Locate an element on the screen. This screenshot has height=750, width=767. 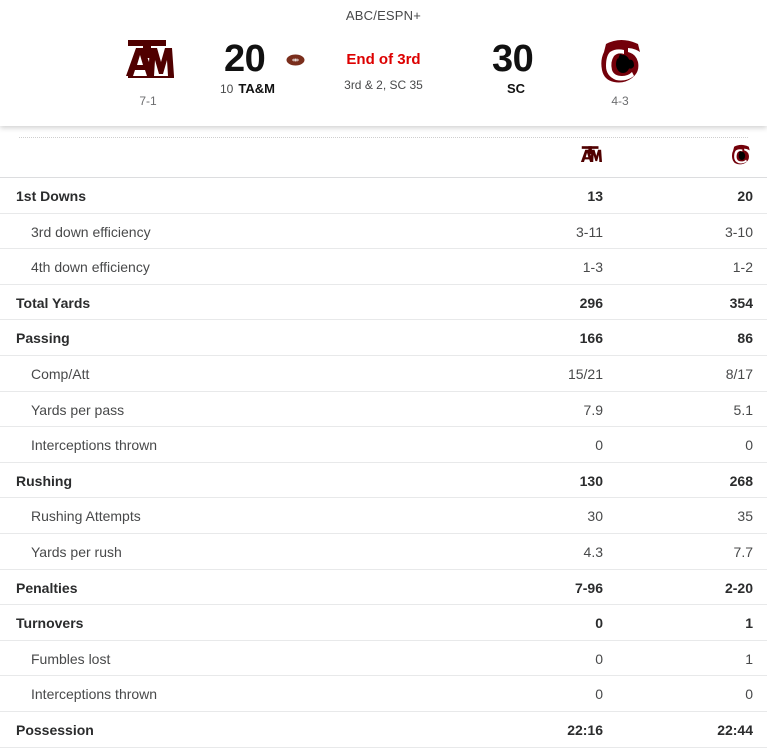
away-team: 10 TA&M is located at coordinates (247, 88).